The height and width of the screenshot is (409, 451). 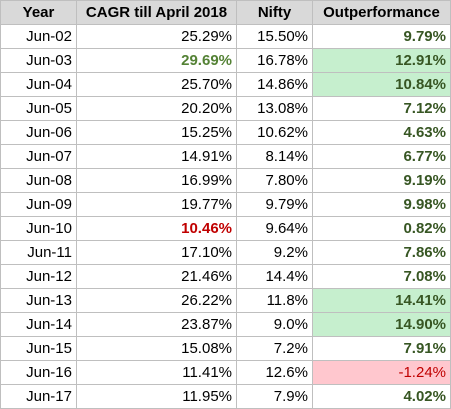 I want to click on table-row: Jun-10 10.46% 9.64% 0.82%, so click(x=225, y=228).